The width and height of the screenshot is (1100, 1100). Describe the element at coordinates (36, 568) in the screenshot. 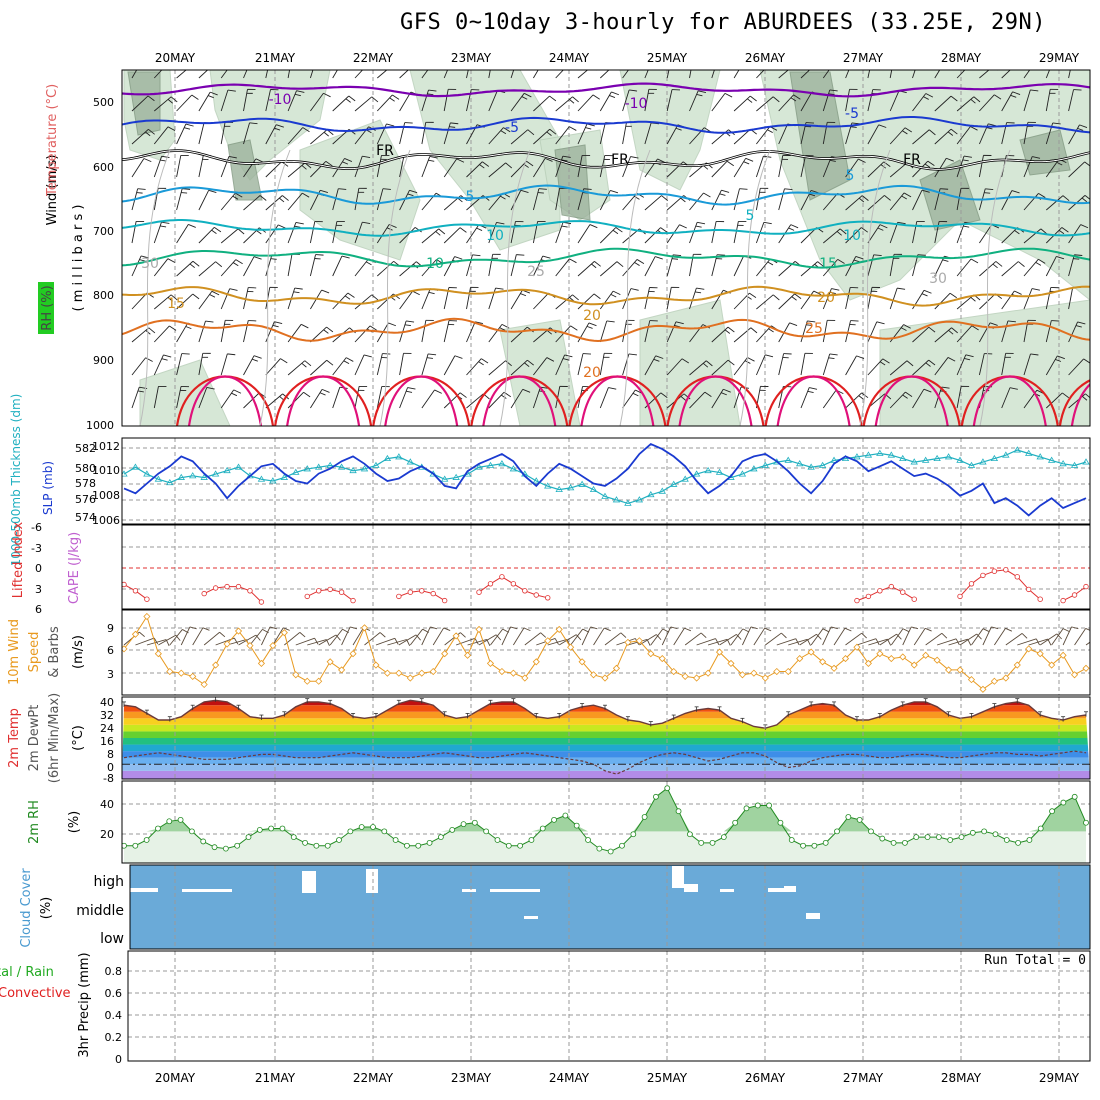

I see `stability-yaxis: -6 -3 0 3 6` at that location.